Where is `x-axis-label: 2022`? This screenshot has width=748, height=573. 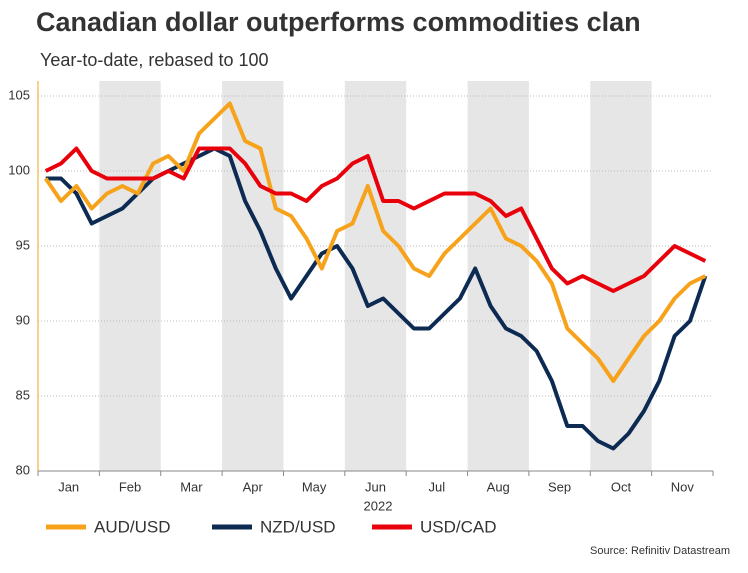 x-axis-label: 2022 is located at coordinates (378, 505).